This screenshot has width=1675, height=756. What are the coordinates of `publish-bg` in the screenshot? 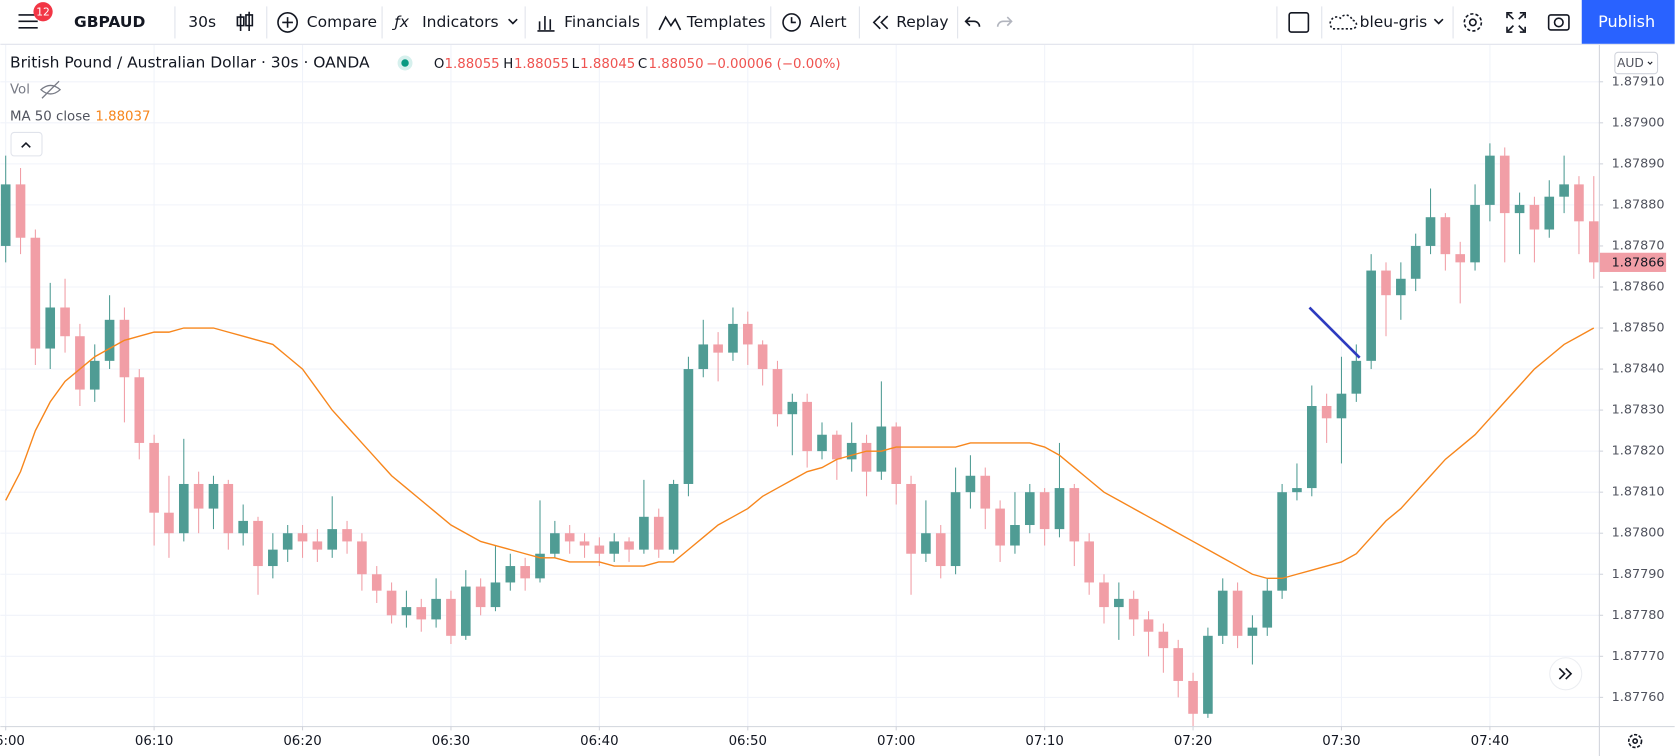 It's located at (1628, 22).